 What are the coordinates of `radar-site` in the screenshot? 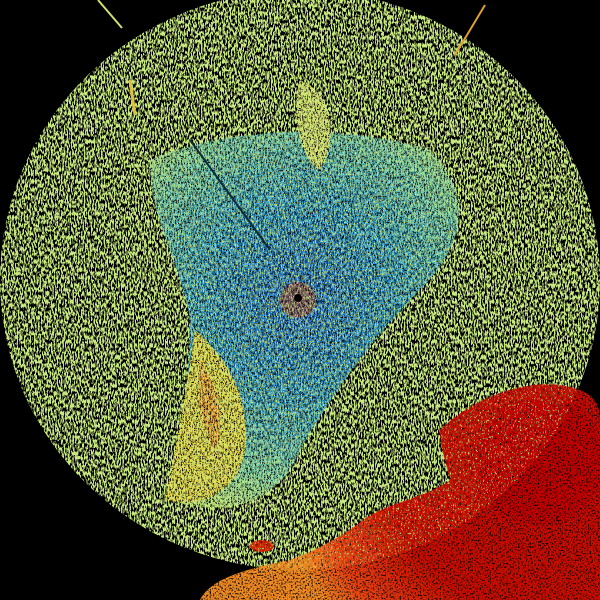 It's located at (298, 300).